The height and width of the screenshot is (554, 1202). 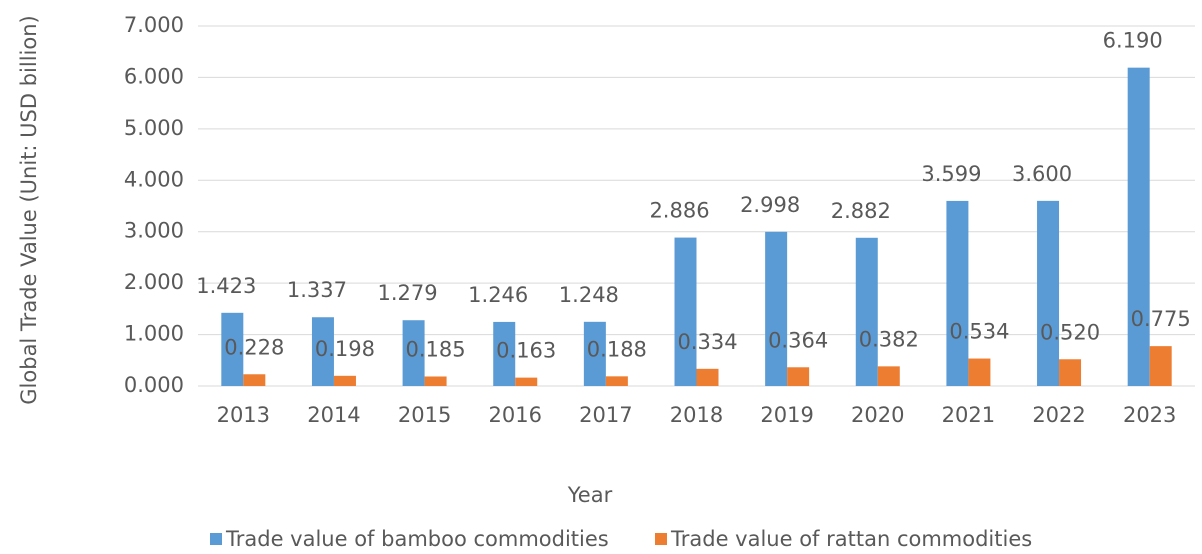 I want to click on y-tick-label: 1.000, so click(x=154, y=334).